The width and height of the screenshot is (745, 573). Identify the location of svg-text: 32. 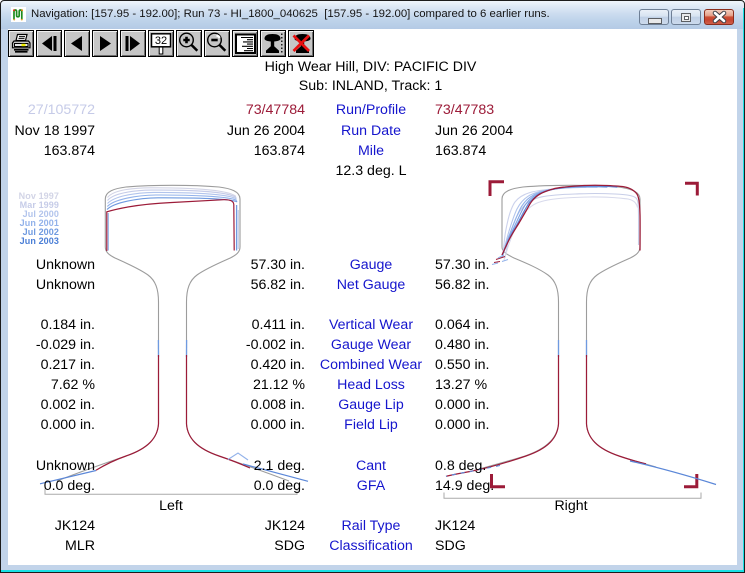
(161, 41).